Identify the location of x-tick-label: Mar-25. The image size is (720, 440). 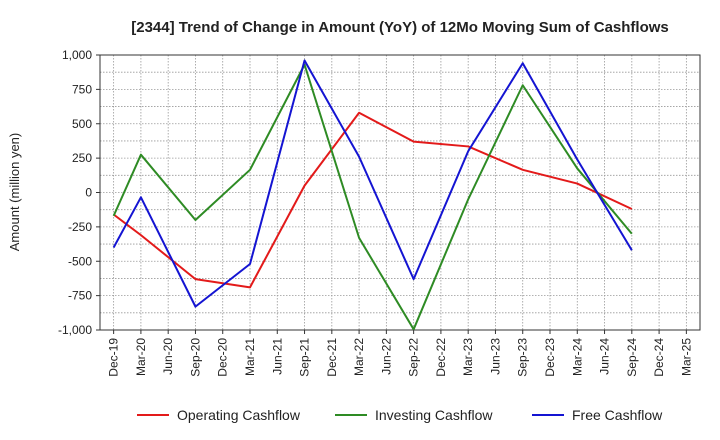
(686, 357).